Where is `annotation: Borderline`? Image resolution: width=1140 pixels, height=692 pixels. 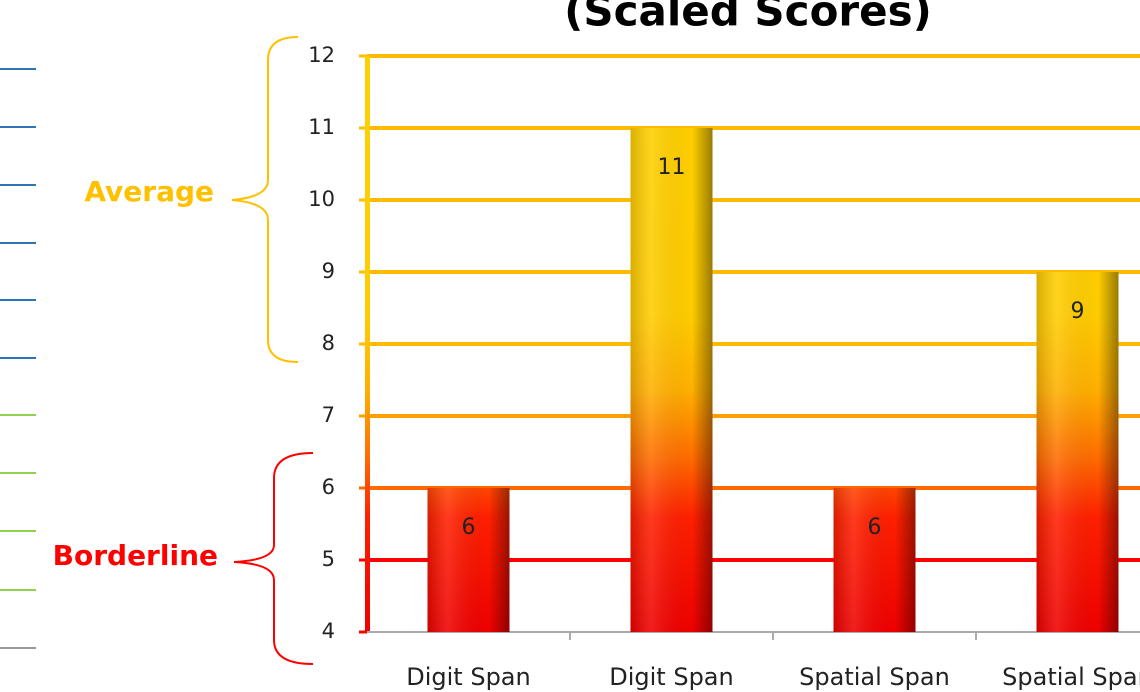 annotation: Borderline is located at coordinates (135, 555).